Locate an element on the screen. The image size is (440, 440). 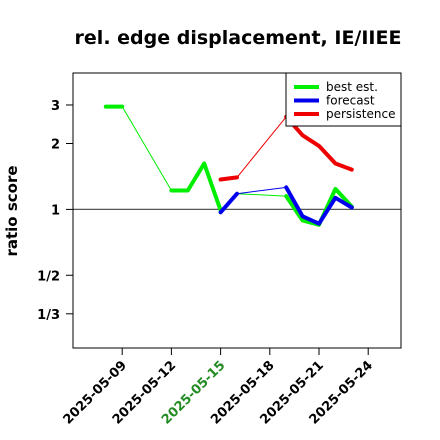
y-tick-label: 1/3 is located at coordinates (48, 315).